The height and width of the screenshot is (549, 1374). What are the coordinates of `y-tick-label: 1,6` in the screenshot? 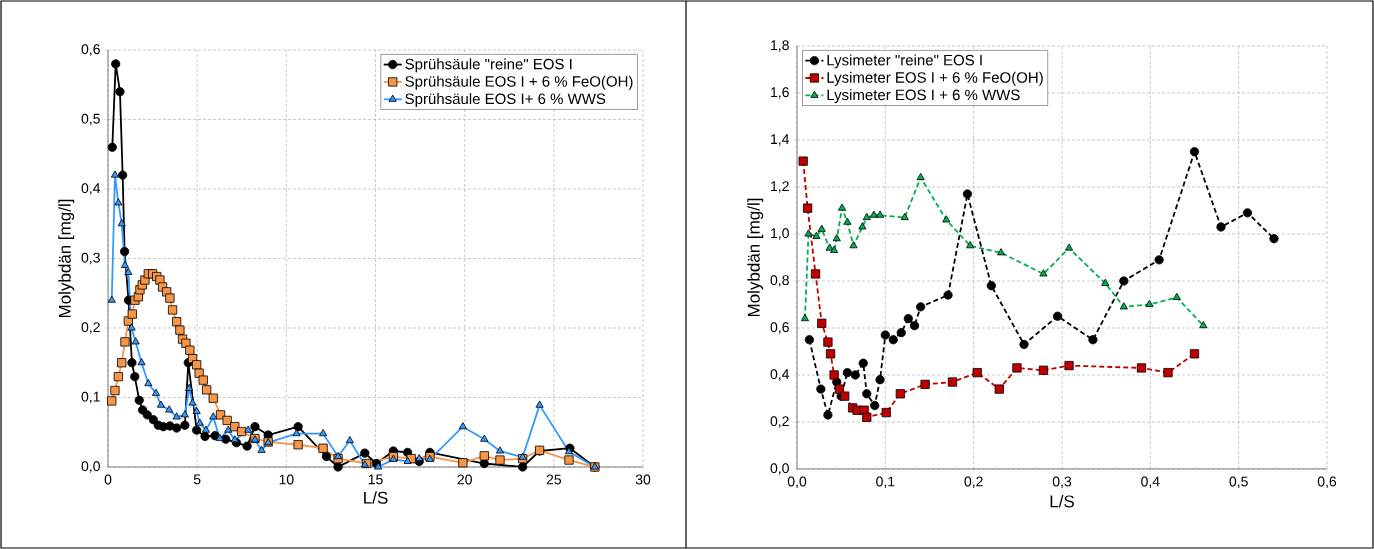 It's located at (780, 93).